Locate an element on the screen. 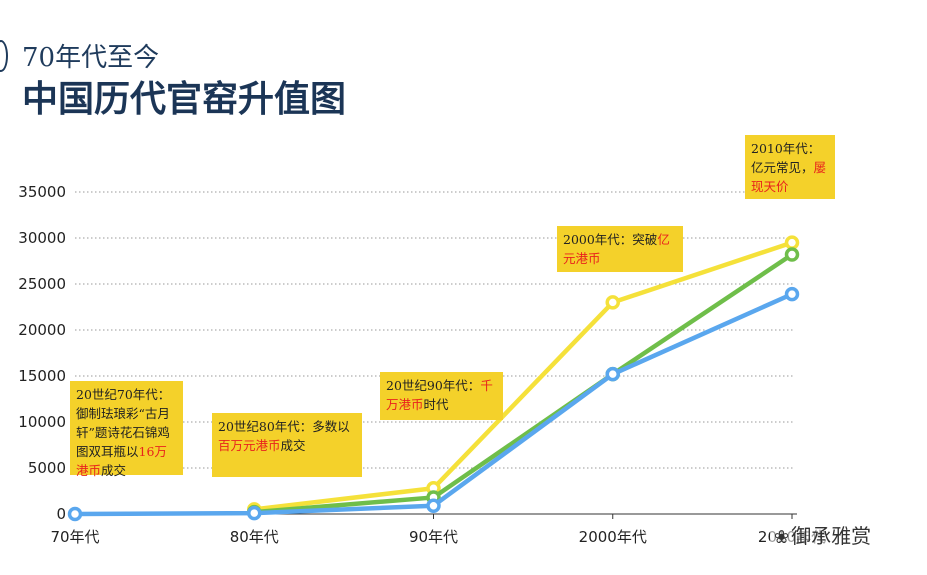 Image resolution: width=927 pixels, height=575 pixels. x-tick-label: 70年代 is located at coordinates (74, 537).